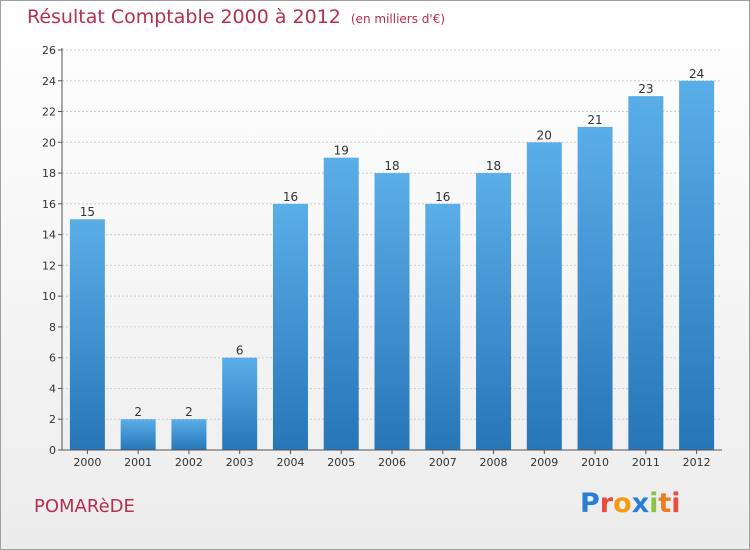  Describe the element at coordinates (392, 312) in the screenshot. I see `bar-2006` at that location.